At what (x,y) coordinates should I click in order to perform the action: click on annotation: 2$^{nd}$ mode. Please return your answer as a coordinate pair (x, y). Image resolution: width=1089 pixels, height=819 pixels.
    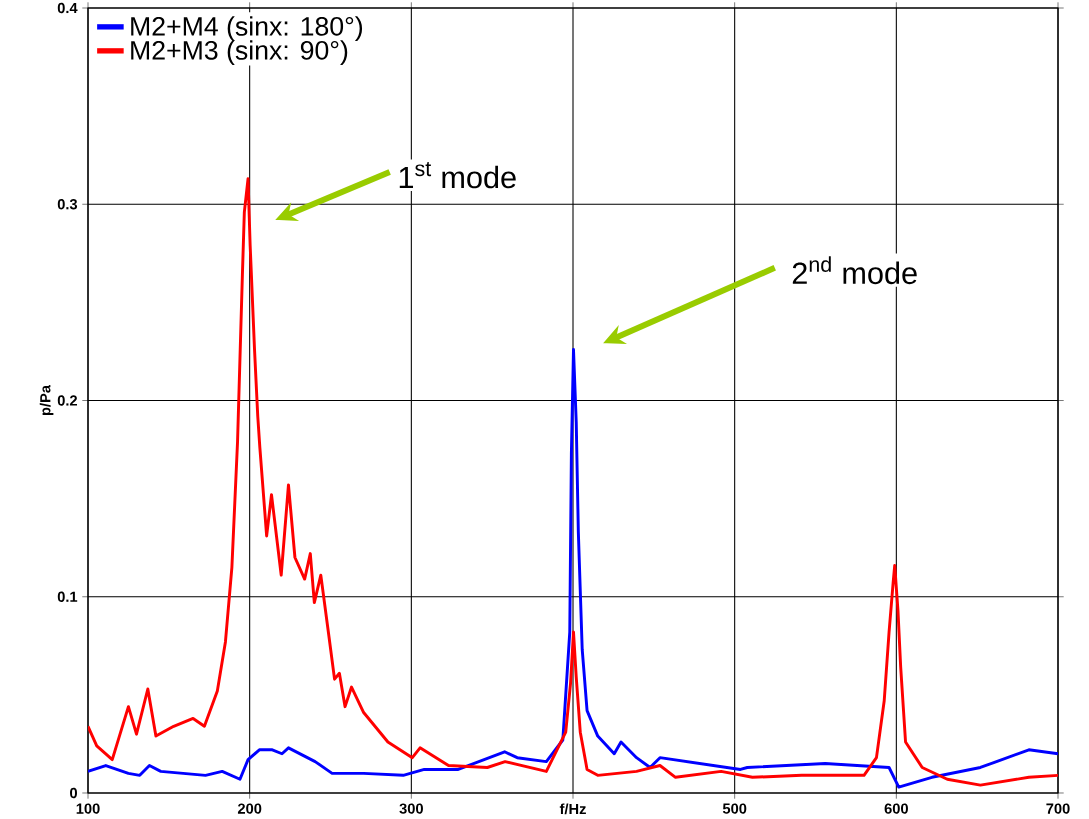
    Looking at the image, I should click on (854, 270).